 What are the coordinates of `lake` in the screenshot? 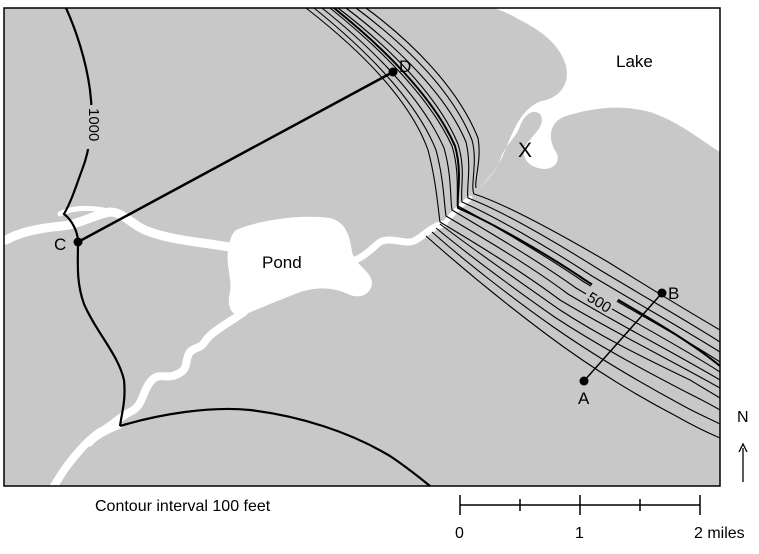 It's located at (595, 102).